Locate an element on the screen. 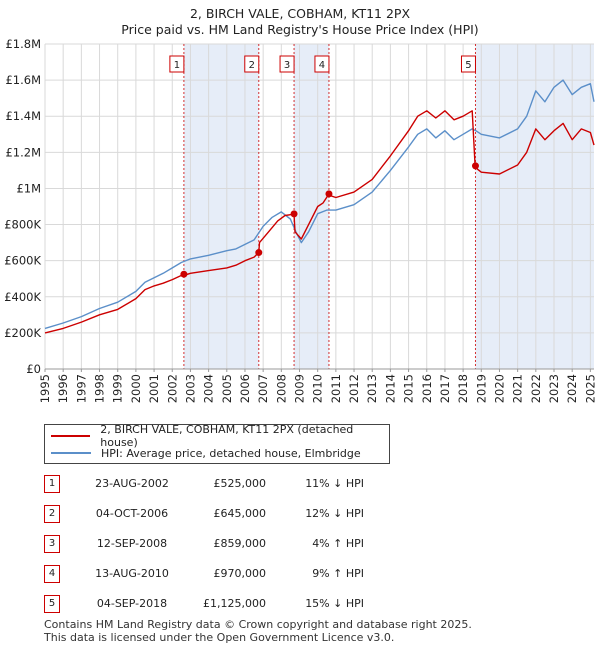  sale-hpi-diff: 12% ↓ HPI is located at coordinates (334, 513).